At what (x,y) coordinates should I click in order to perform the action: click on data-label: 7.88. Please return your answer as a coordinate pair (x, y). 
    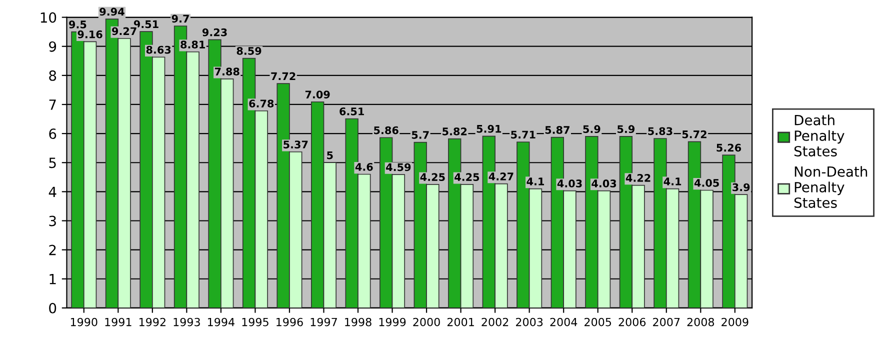
    Looking at the image, I should click on (227, 72).